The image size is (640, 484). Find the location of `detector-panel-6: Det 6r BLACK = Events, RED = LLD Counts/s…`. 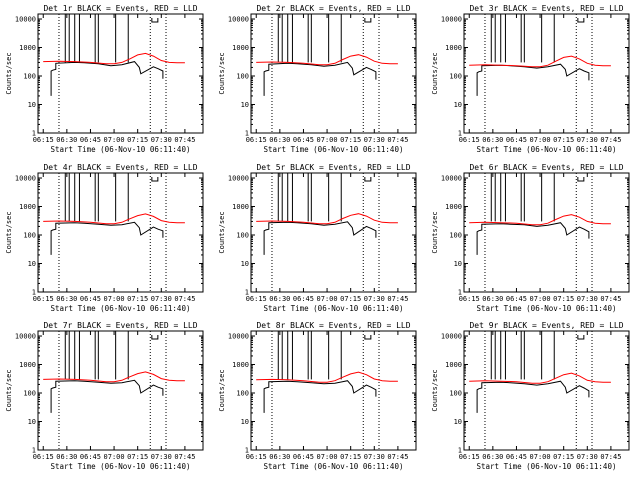

detector-panel-6: Det 6r BLACK = Events, RED = LLD Counts/s… is located at coordinates (530, 238).